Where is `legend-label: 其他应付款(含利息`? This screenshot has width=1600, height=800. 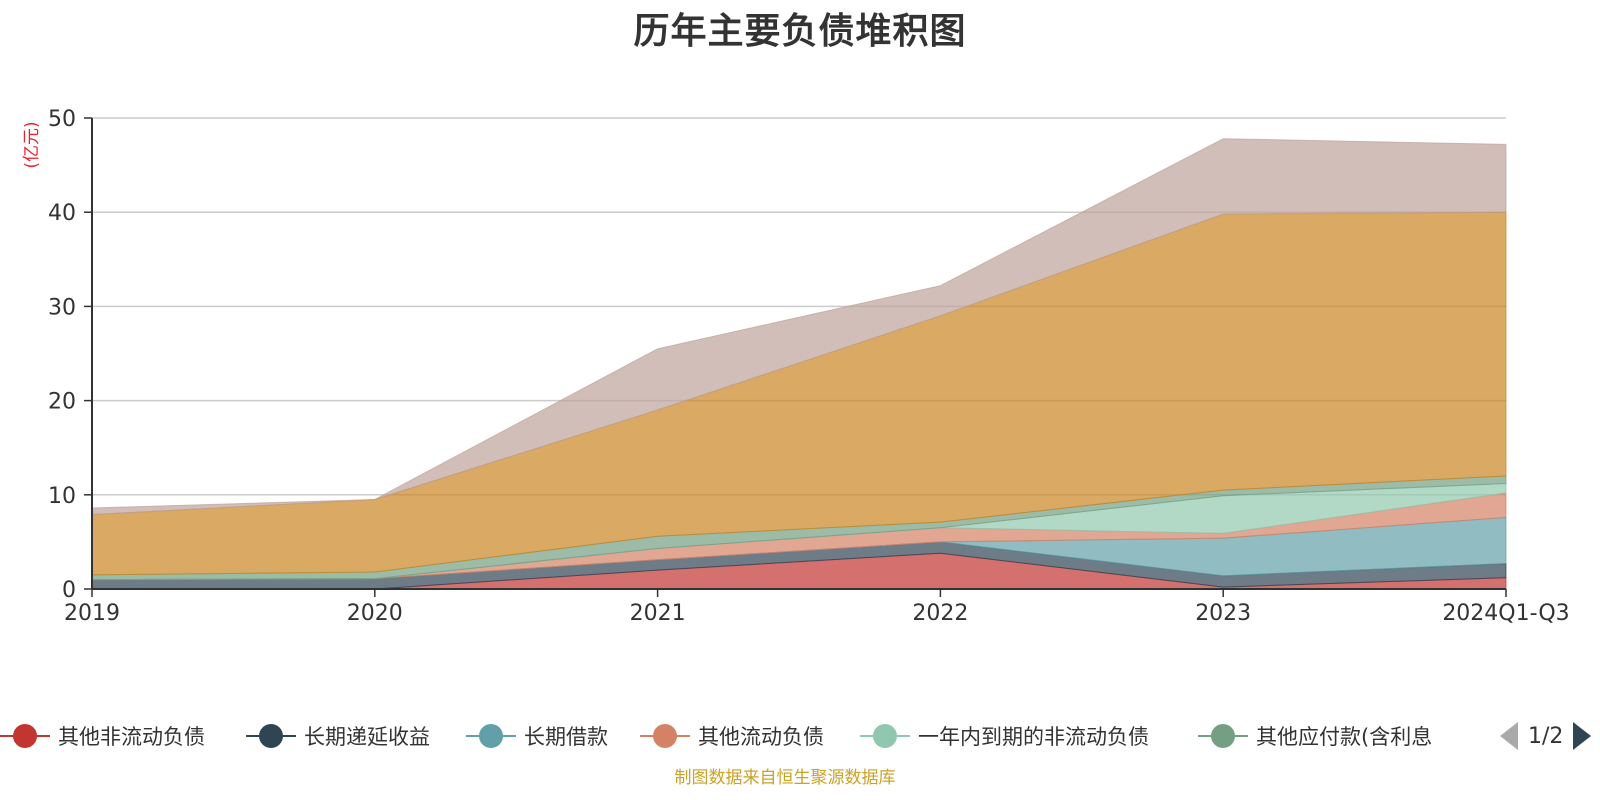
legend-label: 其他应付款(含利息 is located at coordinates (1344, 737).